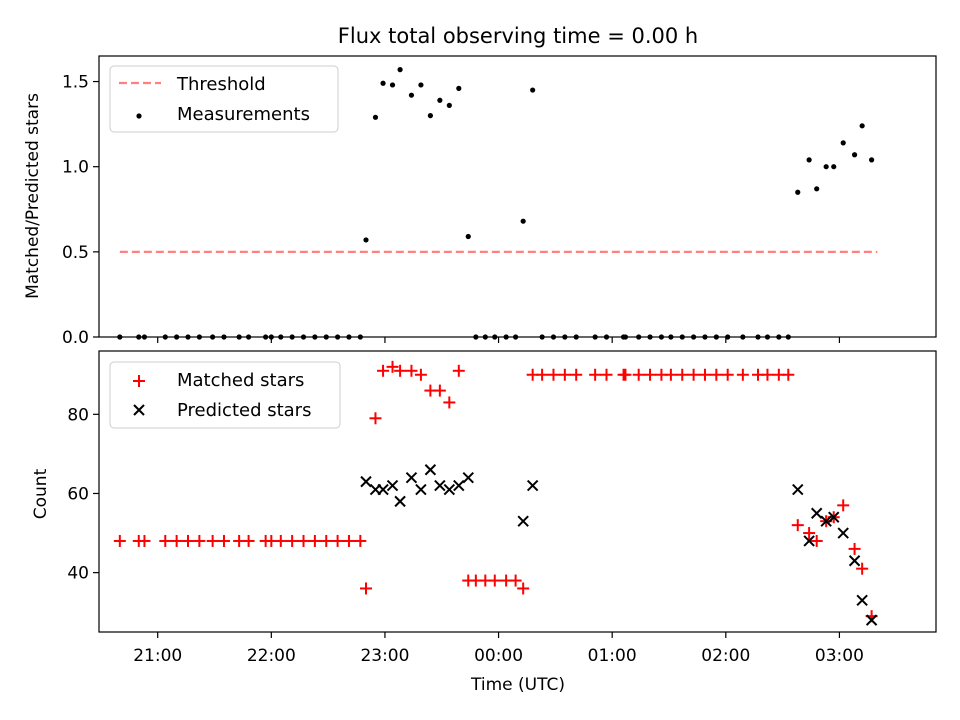 This screenshot has height=720, width=960. I want to click on x-tick-label: 00:00, so click(498, 656).